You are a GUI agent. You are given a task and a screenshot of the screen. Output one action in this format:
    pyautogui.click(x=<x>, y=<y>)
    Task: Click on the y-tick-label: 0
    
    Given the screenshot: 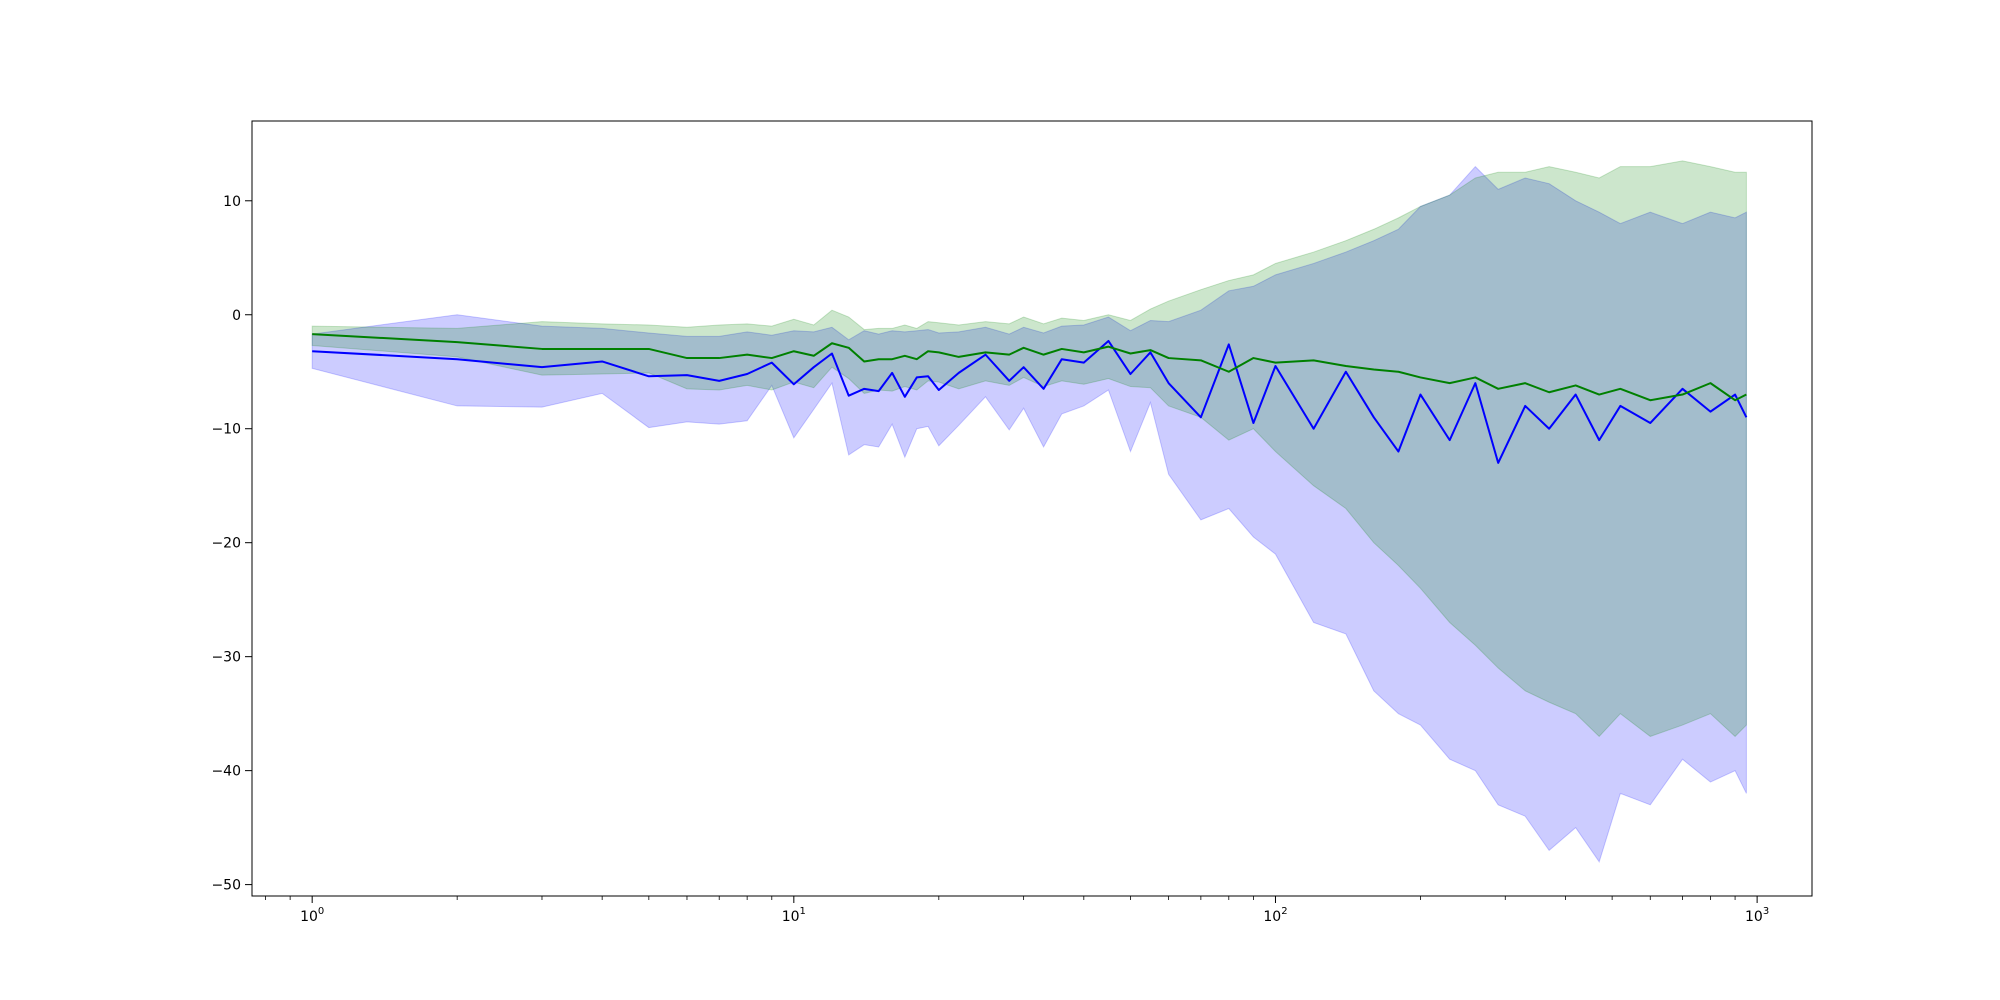 What is the action you would take?
    pyautogui.click(x=236, y=316)
    